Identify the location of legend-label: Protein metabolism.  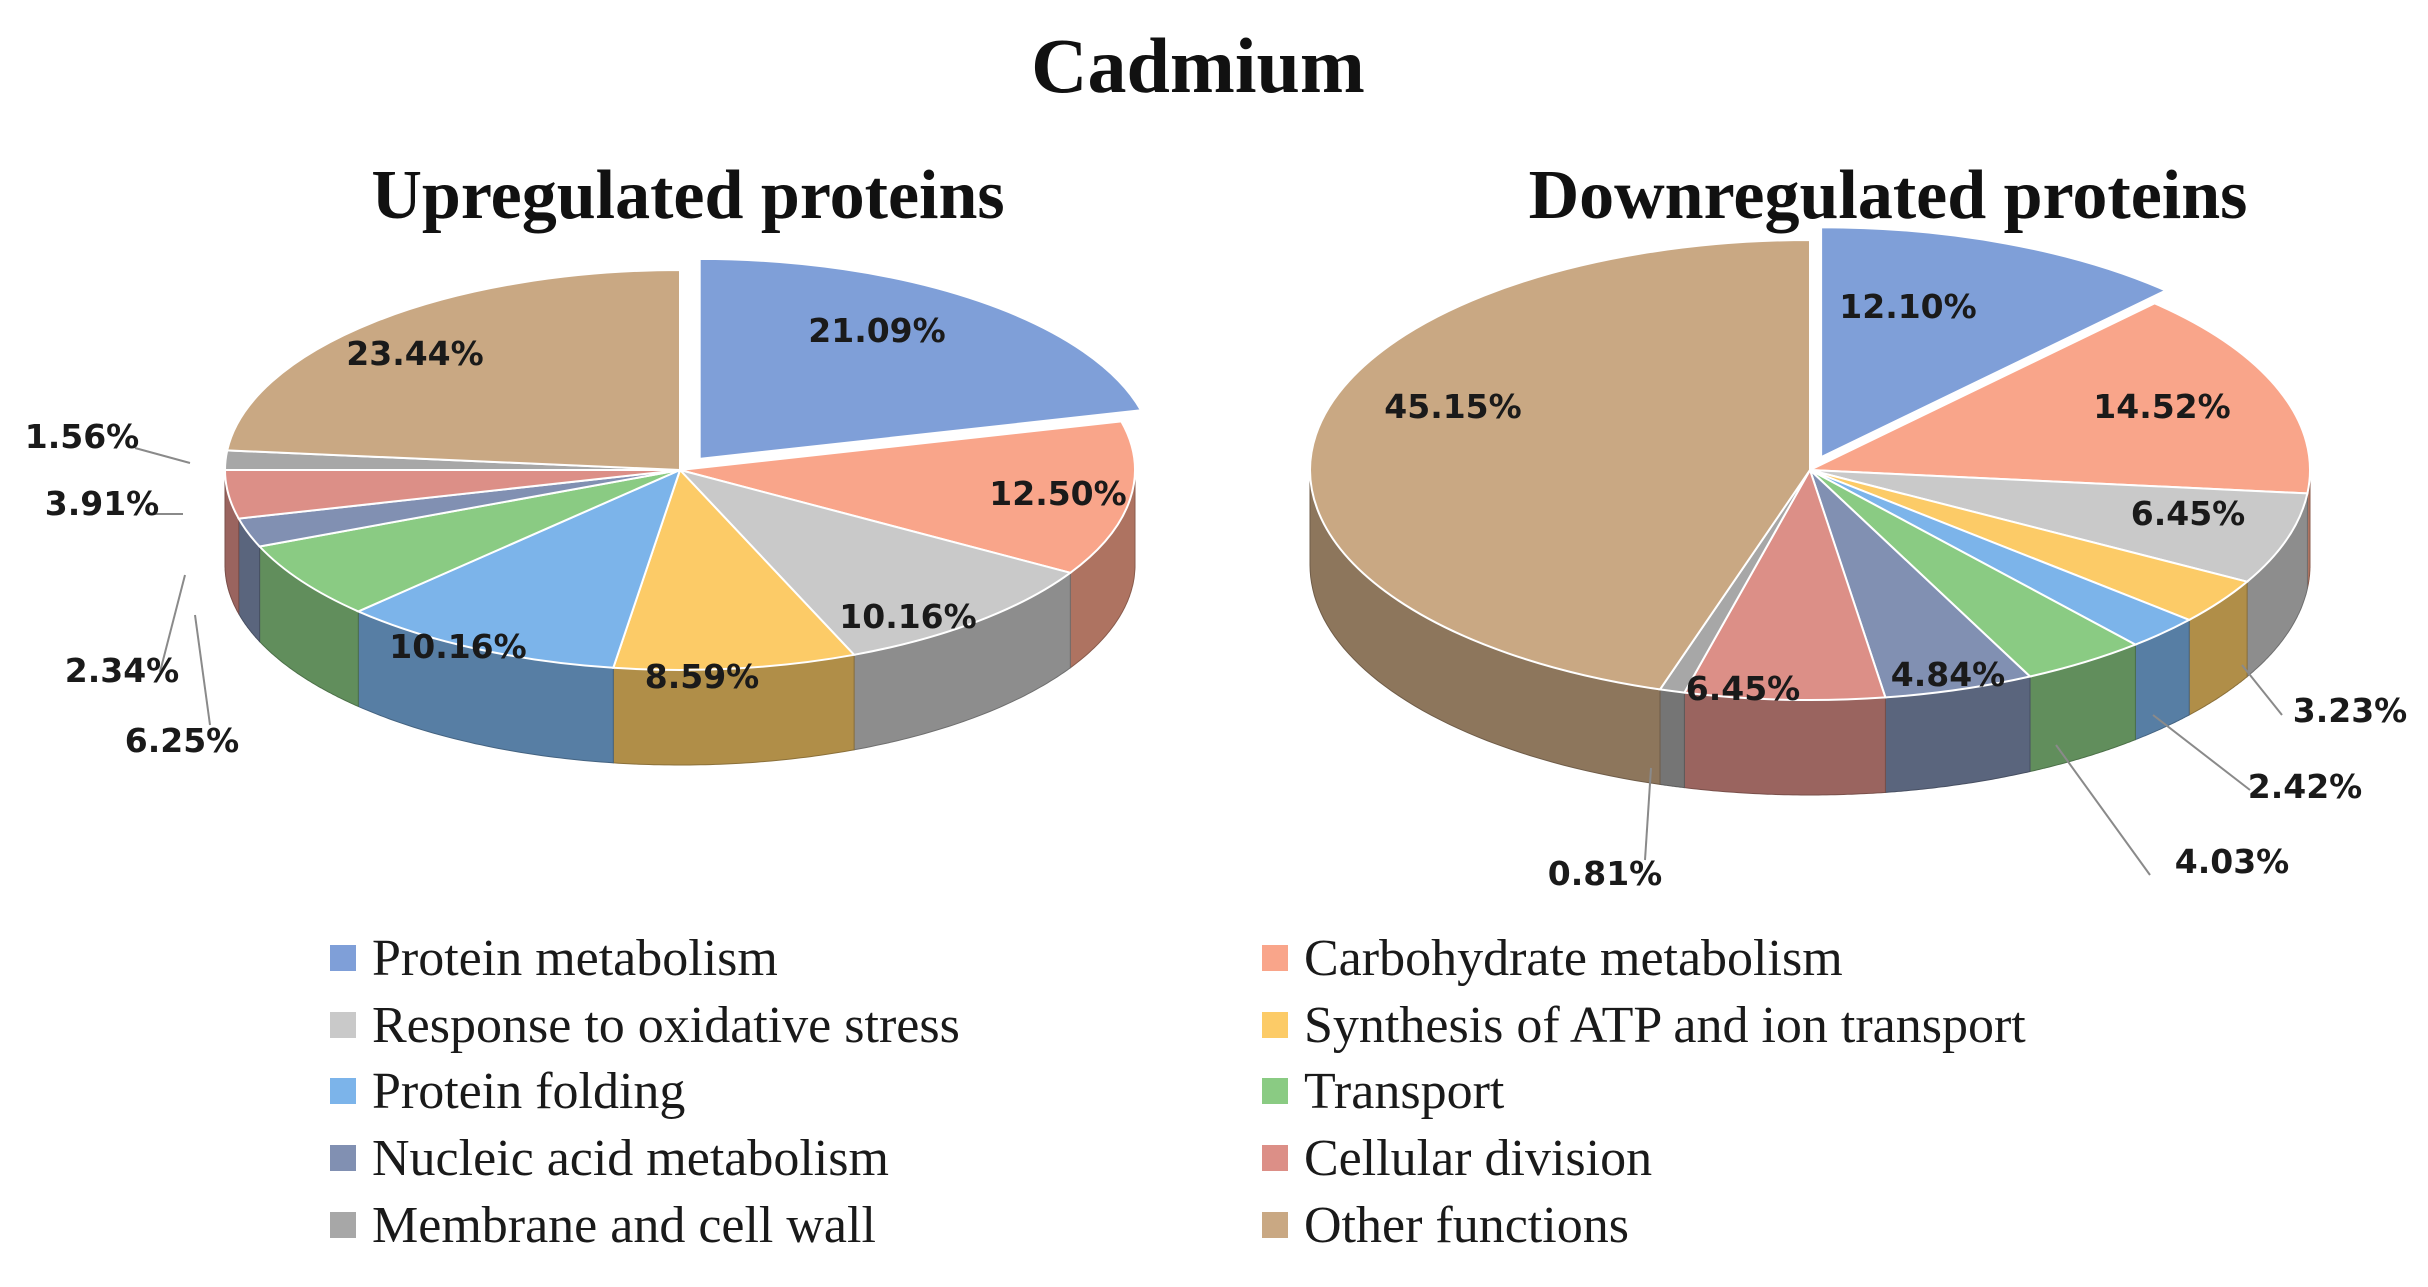
(575, 958).